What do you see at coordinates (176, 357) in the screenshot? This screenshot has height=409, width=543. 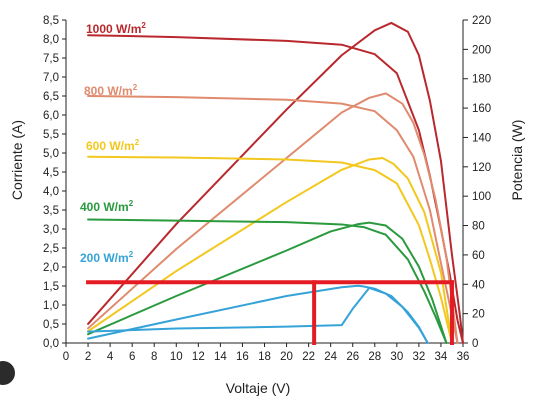 I see `x-tick-label: 10` at bounding box center [176, 357].